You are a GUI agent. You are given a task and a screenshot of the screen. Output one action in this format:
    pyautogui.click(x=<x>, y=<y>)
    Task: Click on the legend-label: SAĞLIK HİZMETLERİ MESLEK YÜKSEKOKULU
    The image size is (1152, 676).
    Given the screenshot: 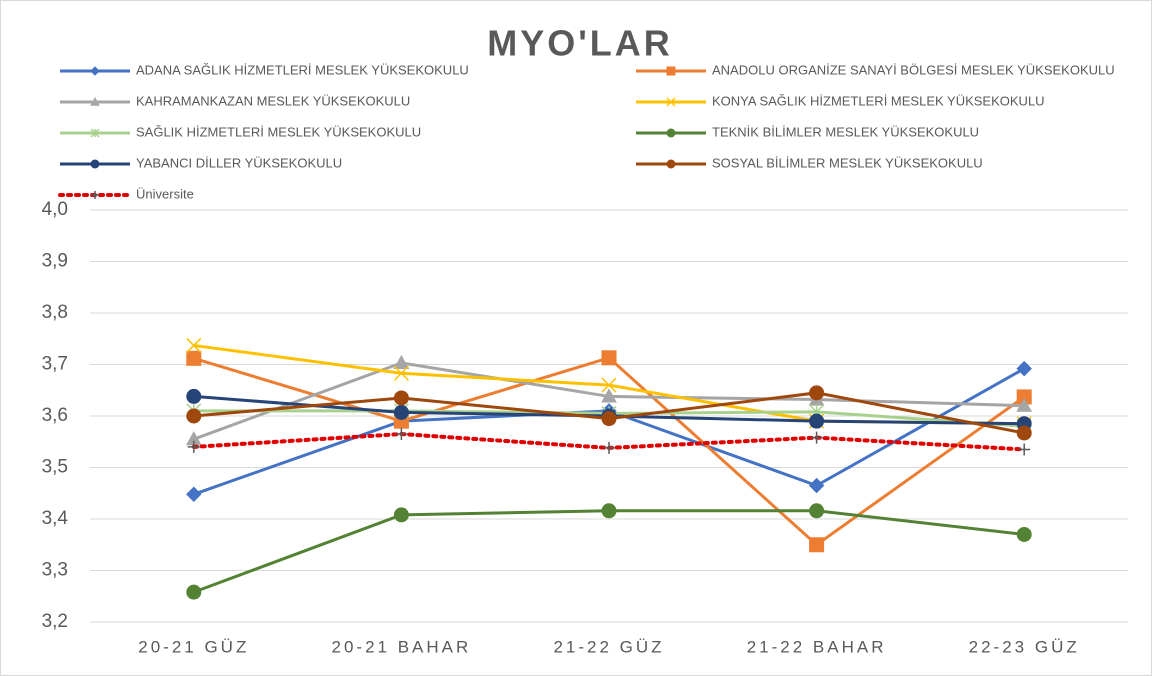 What is the action you would take?
    pyautogui.click(x=278, y=131)
    